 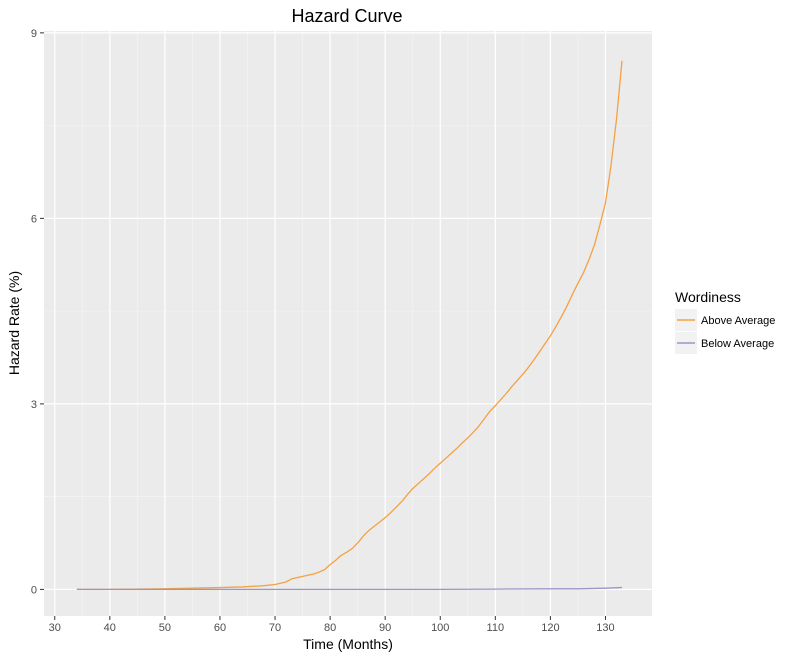 What do you see at coordinates (496, 628) in the screenshot?
I see `x-tick-label: 110` at bounding box center [496, 628].